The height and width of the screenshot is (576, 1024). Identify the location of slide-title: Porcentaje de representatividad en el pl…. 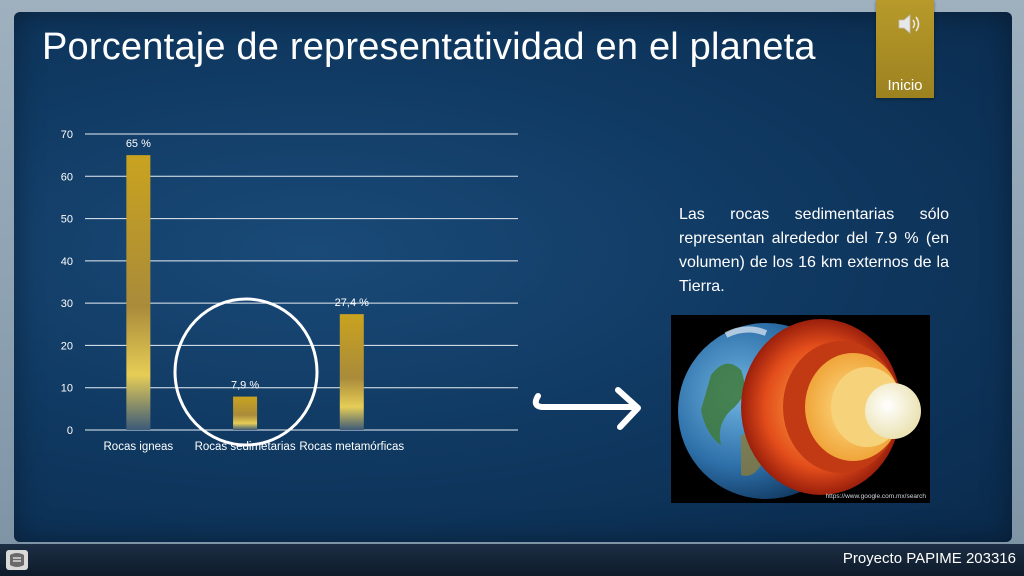
(429, 47).